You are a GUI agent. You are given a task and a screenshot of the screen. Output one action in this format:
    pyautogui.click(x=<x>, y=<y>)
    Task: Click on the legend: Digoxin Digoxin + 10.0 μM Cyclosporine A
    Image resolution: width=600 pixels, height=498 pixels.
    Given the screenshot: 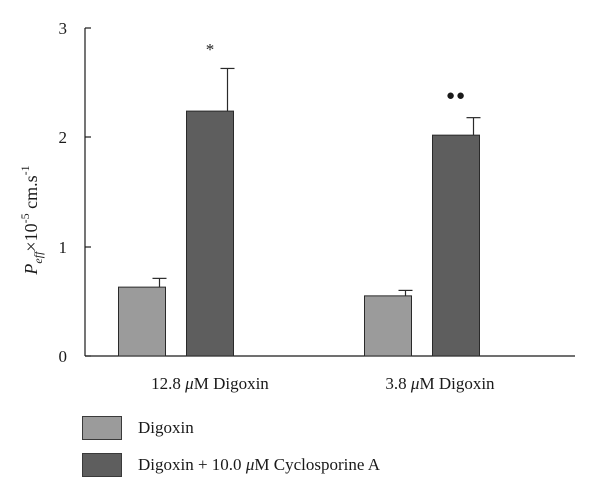 What is the action you would take?
    pyautogui.click(x=231, y=451)
    